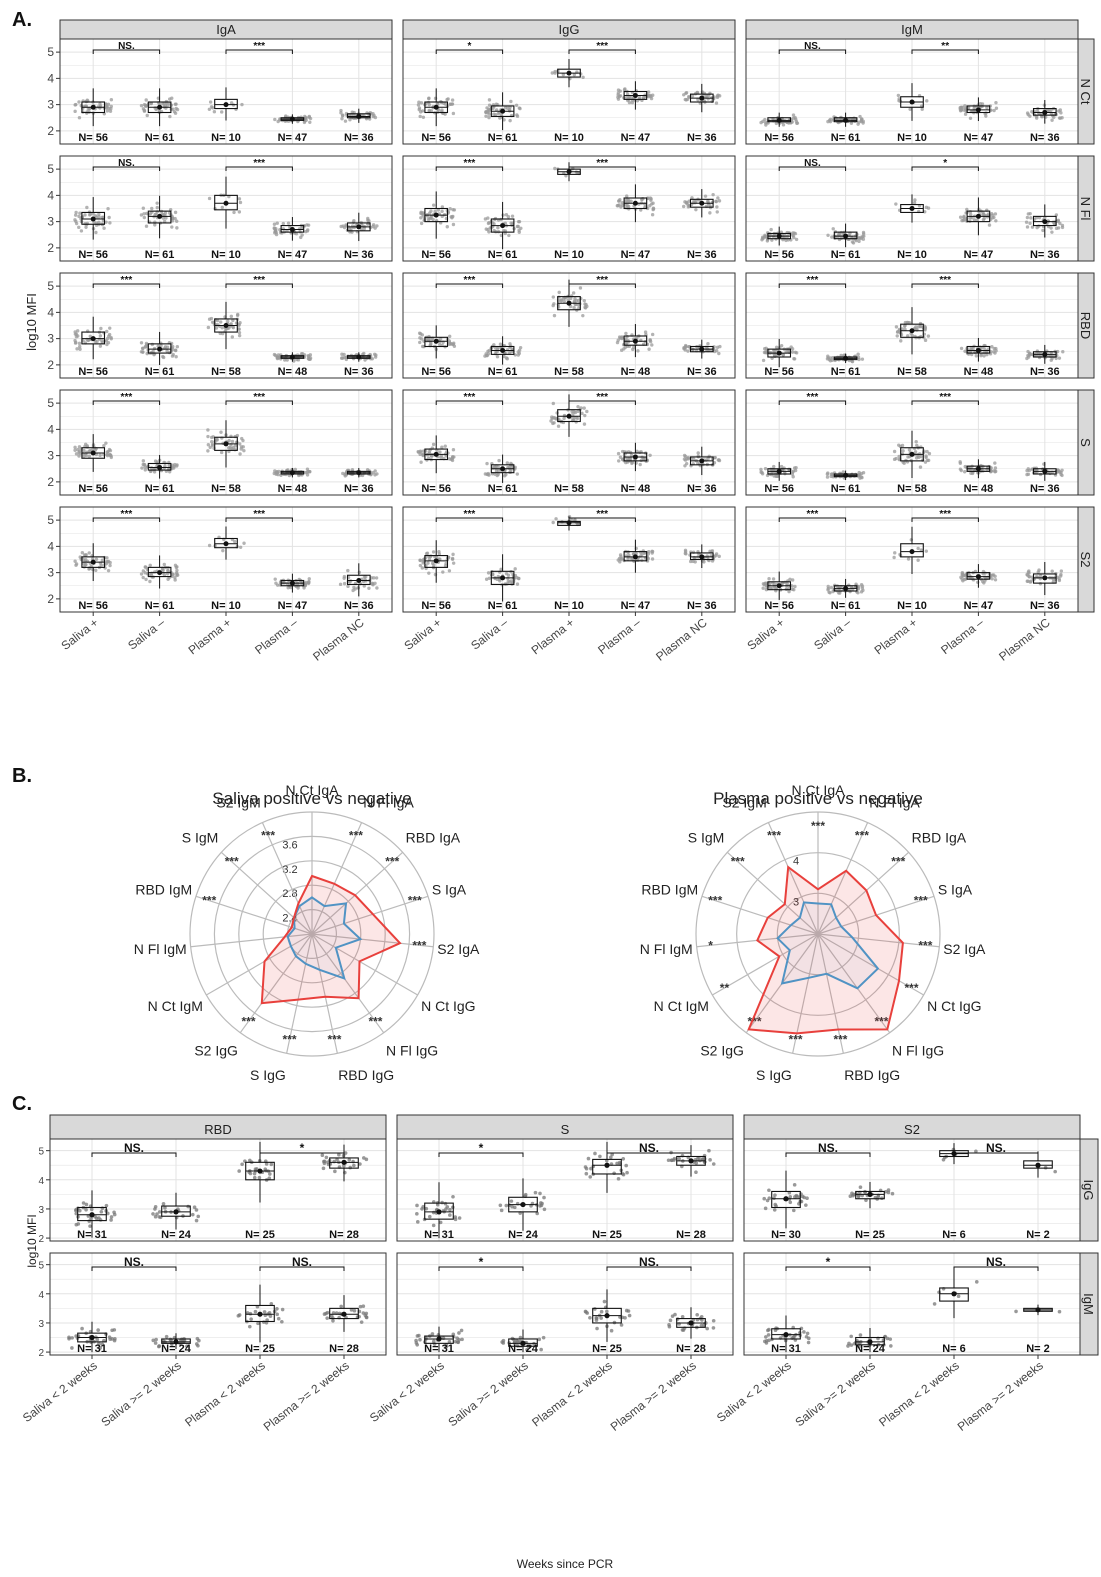 The image size is (1101, 1577). What do you see at coordinates (470, 280) in the screenshot?
I see `significance-label: ***` at bounding box center [470, 280].